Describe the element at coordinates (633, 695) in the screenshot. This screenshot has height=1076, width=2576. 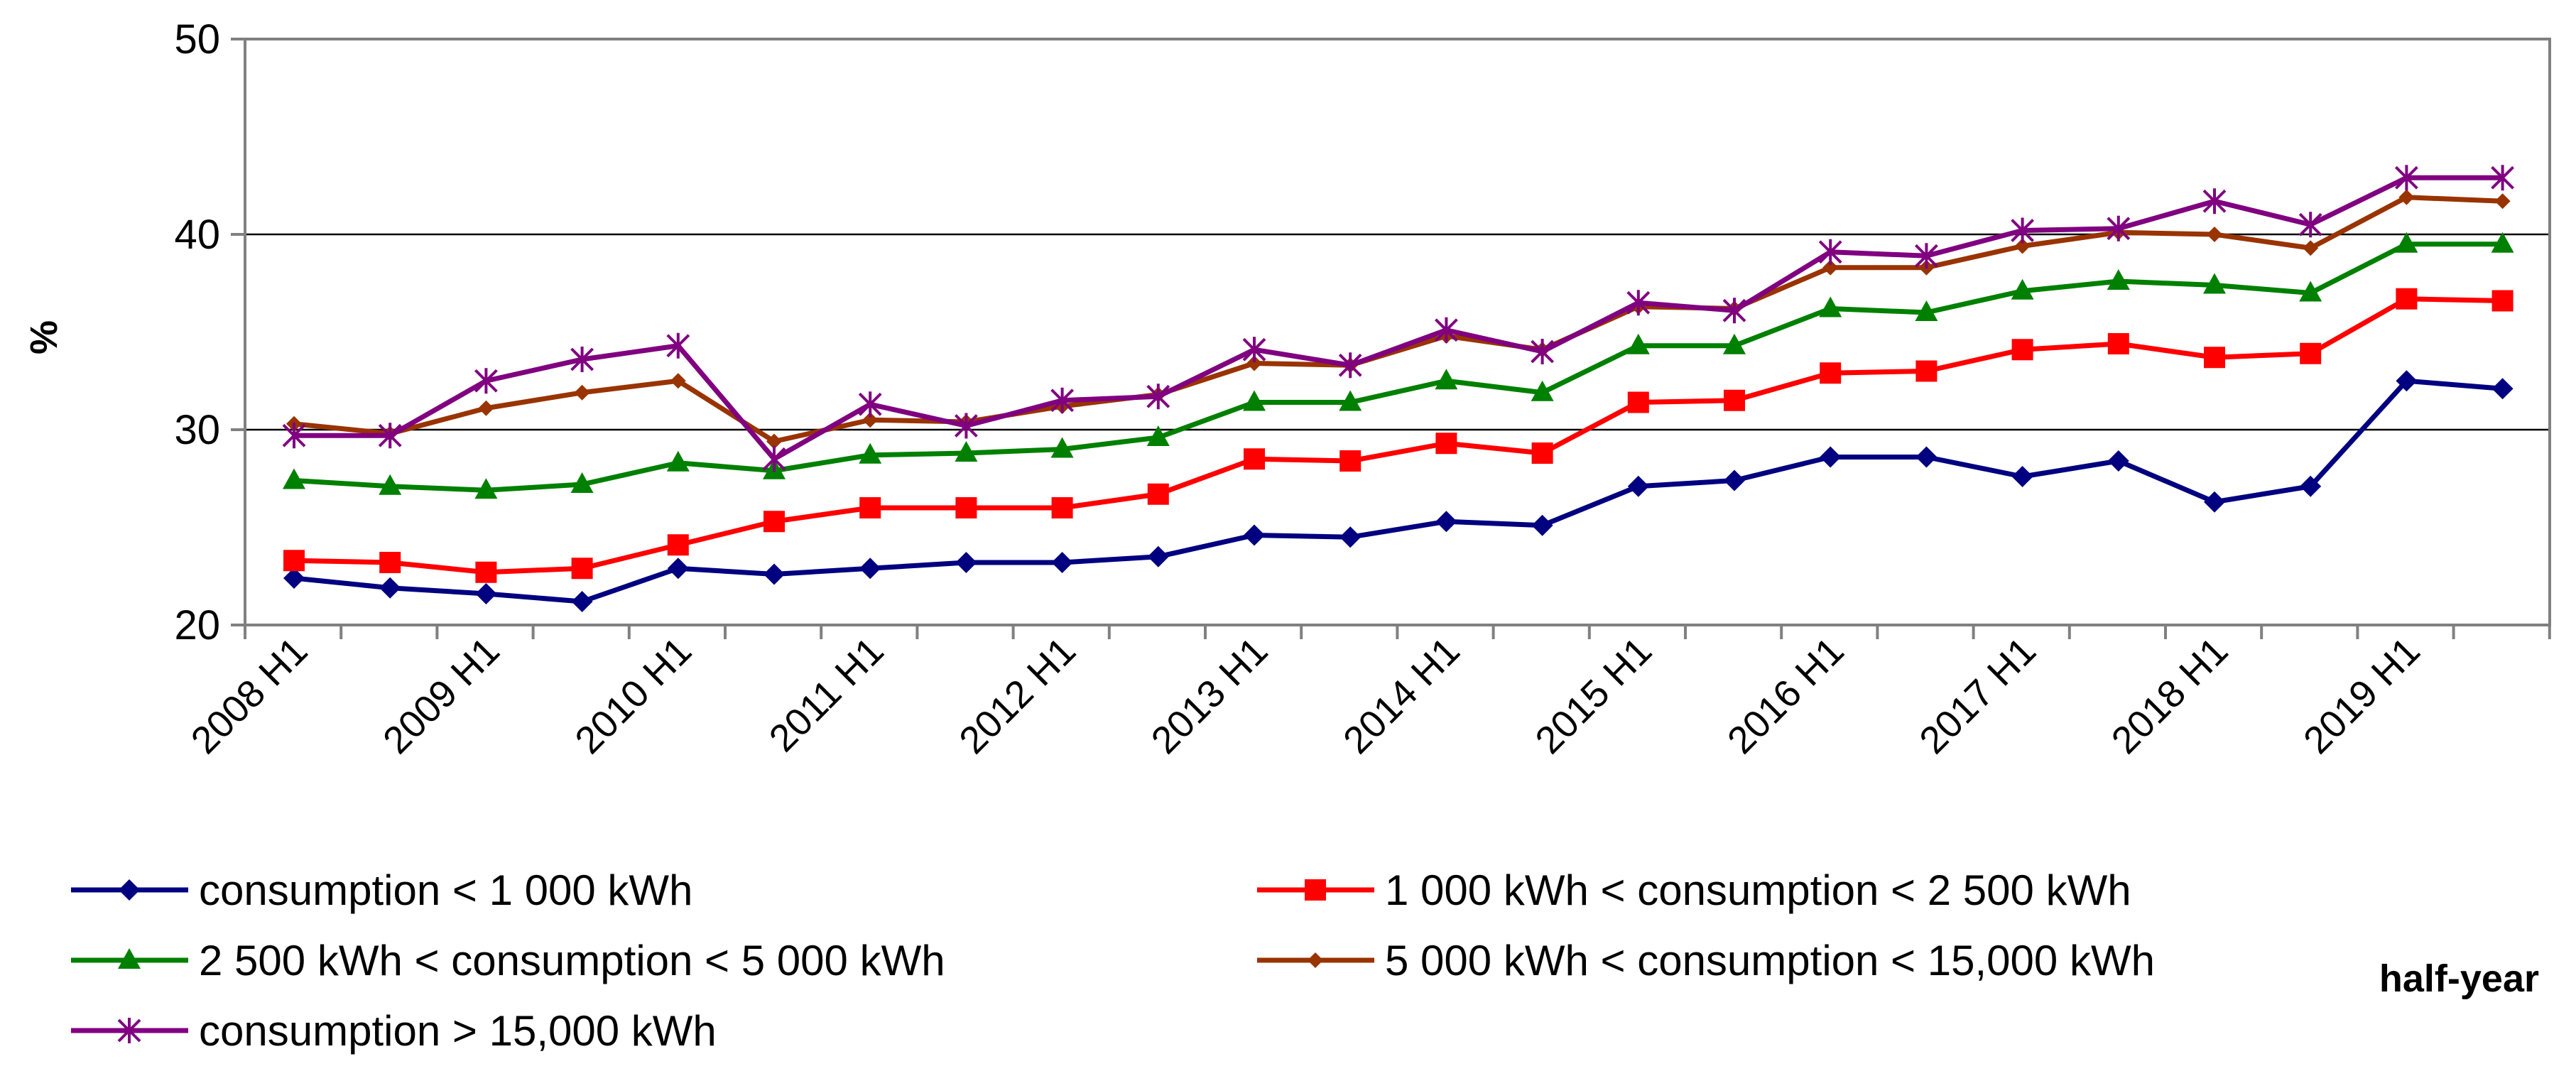
I see `x-tick-label: 2010 H1` at that location.